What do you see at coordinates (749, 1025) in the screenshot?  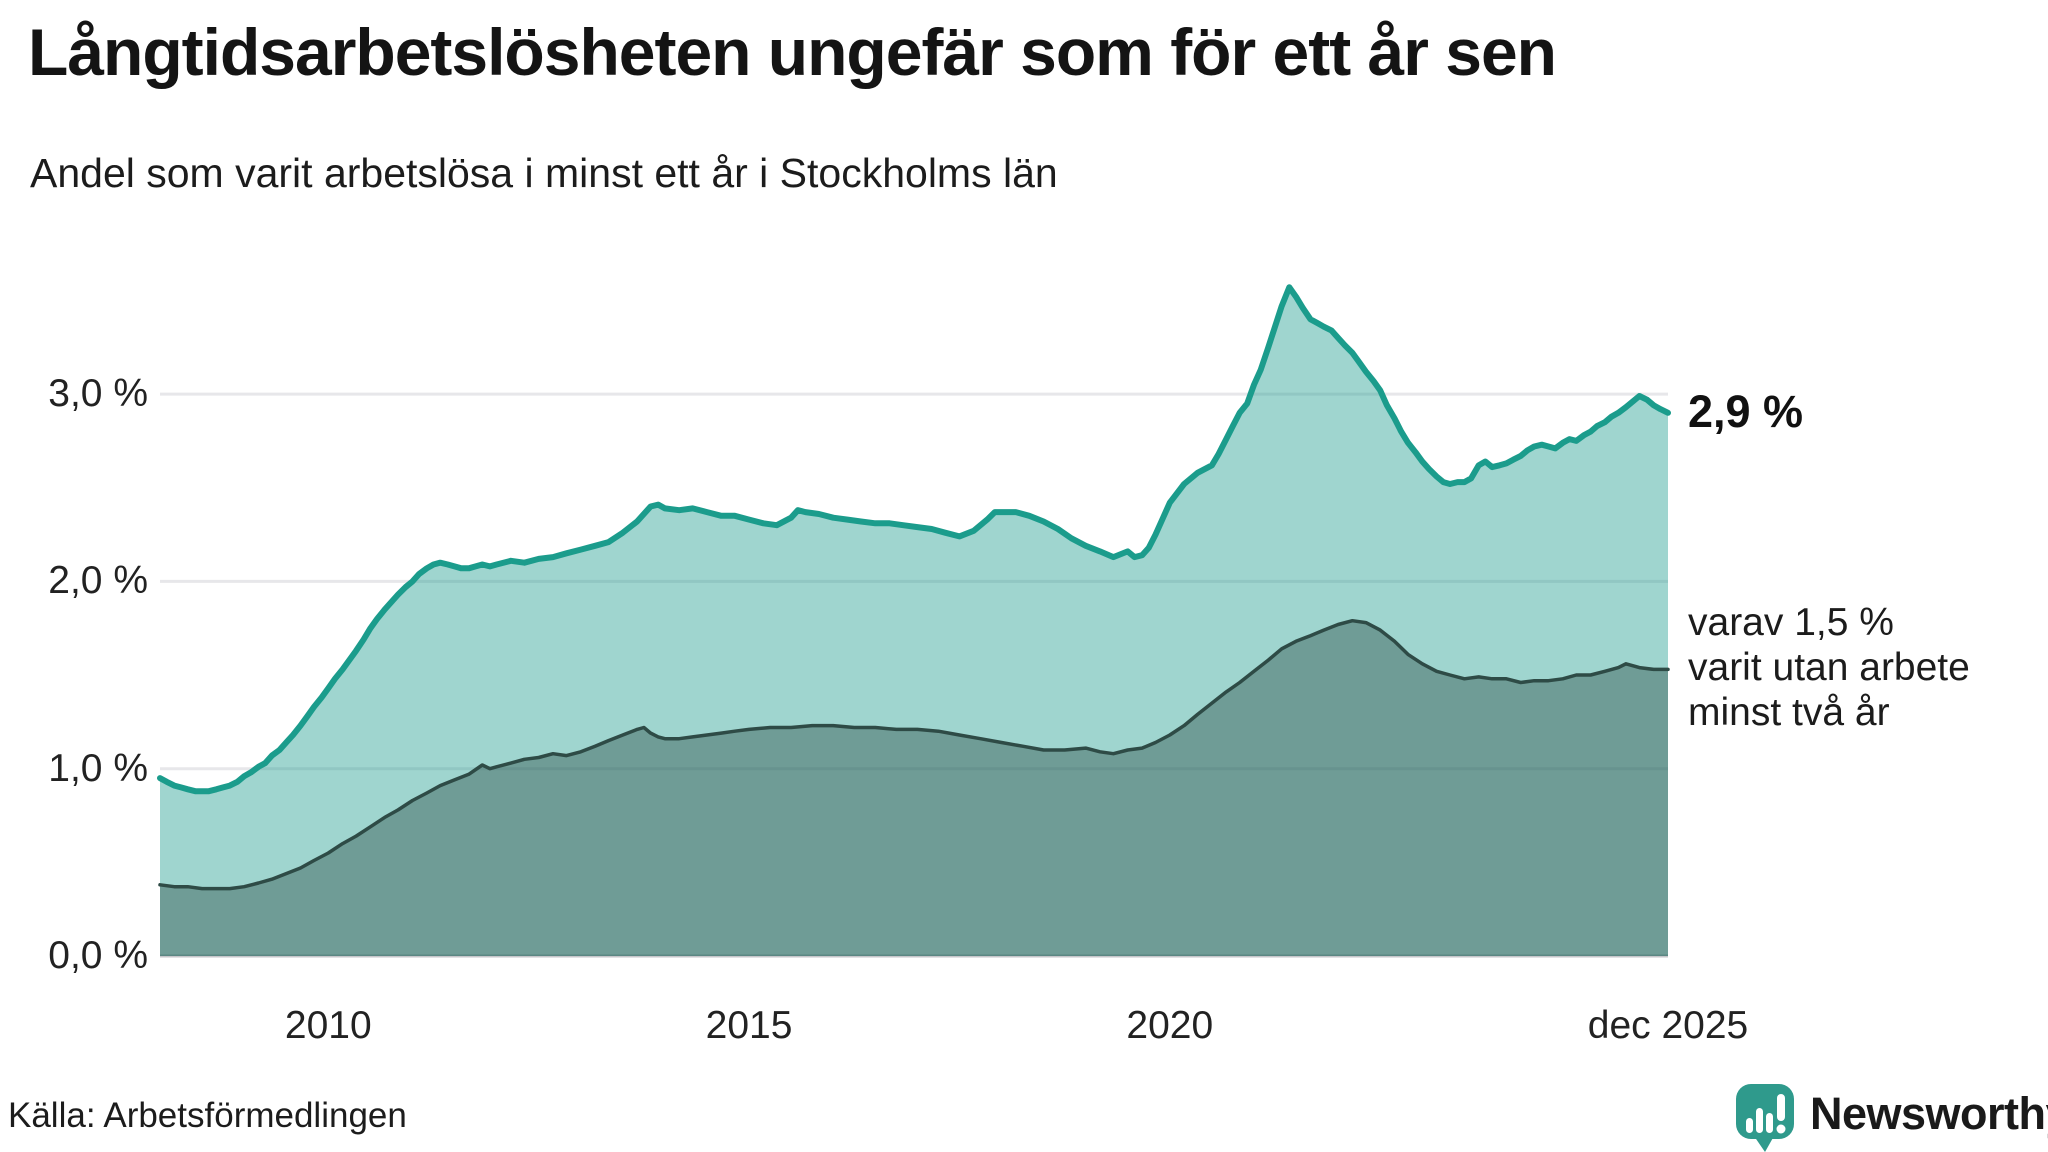 I see `x-axis-label: 2015` at bounding box center [749, 1025].